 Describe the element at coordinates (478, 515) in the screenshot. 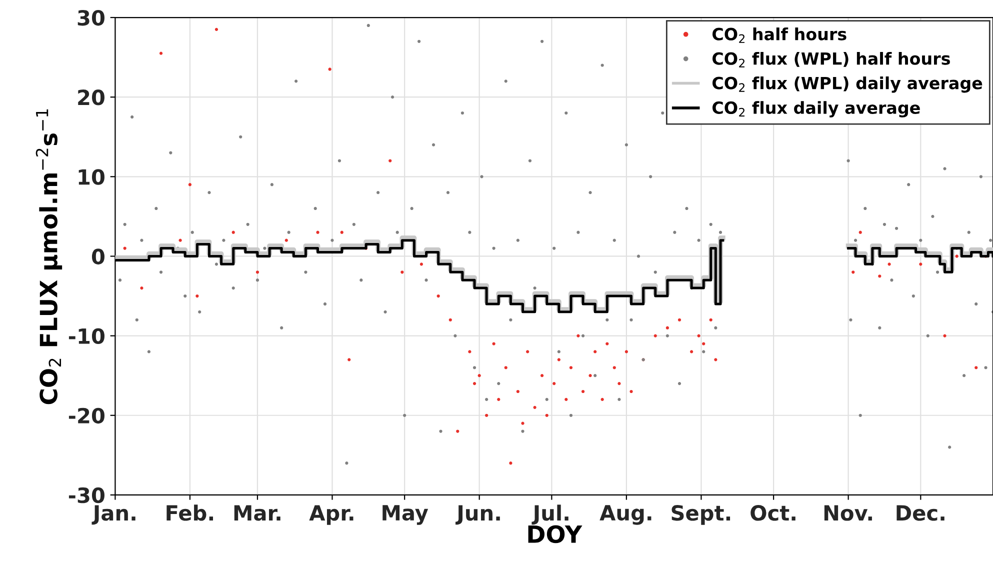

I see `x-tick-label: Jun.` at that location.